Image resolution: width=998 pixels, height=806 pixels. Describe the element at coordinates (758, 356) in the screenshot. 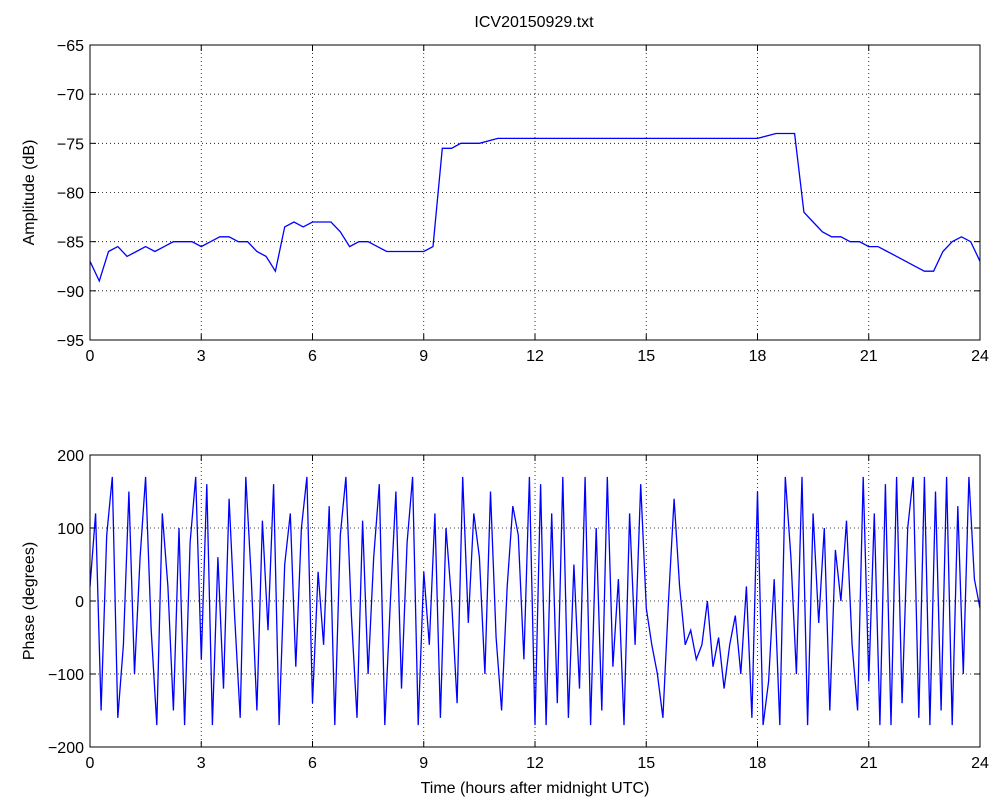

I see `amplitude-x-tick-label: 18` at that location.